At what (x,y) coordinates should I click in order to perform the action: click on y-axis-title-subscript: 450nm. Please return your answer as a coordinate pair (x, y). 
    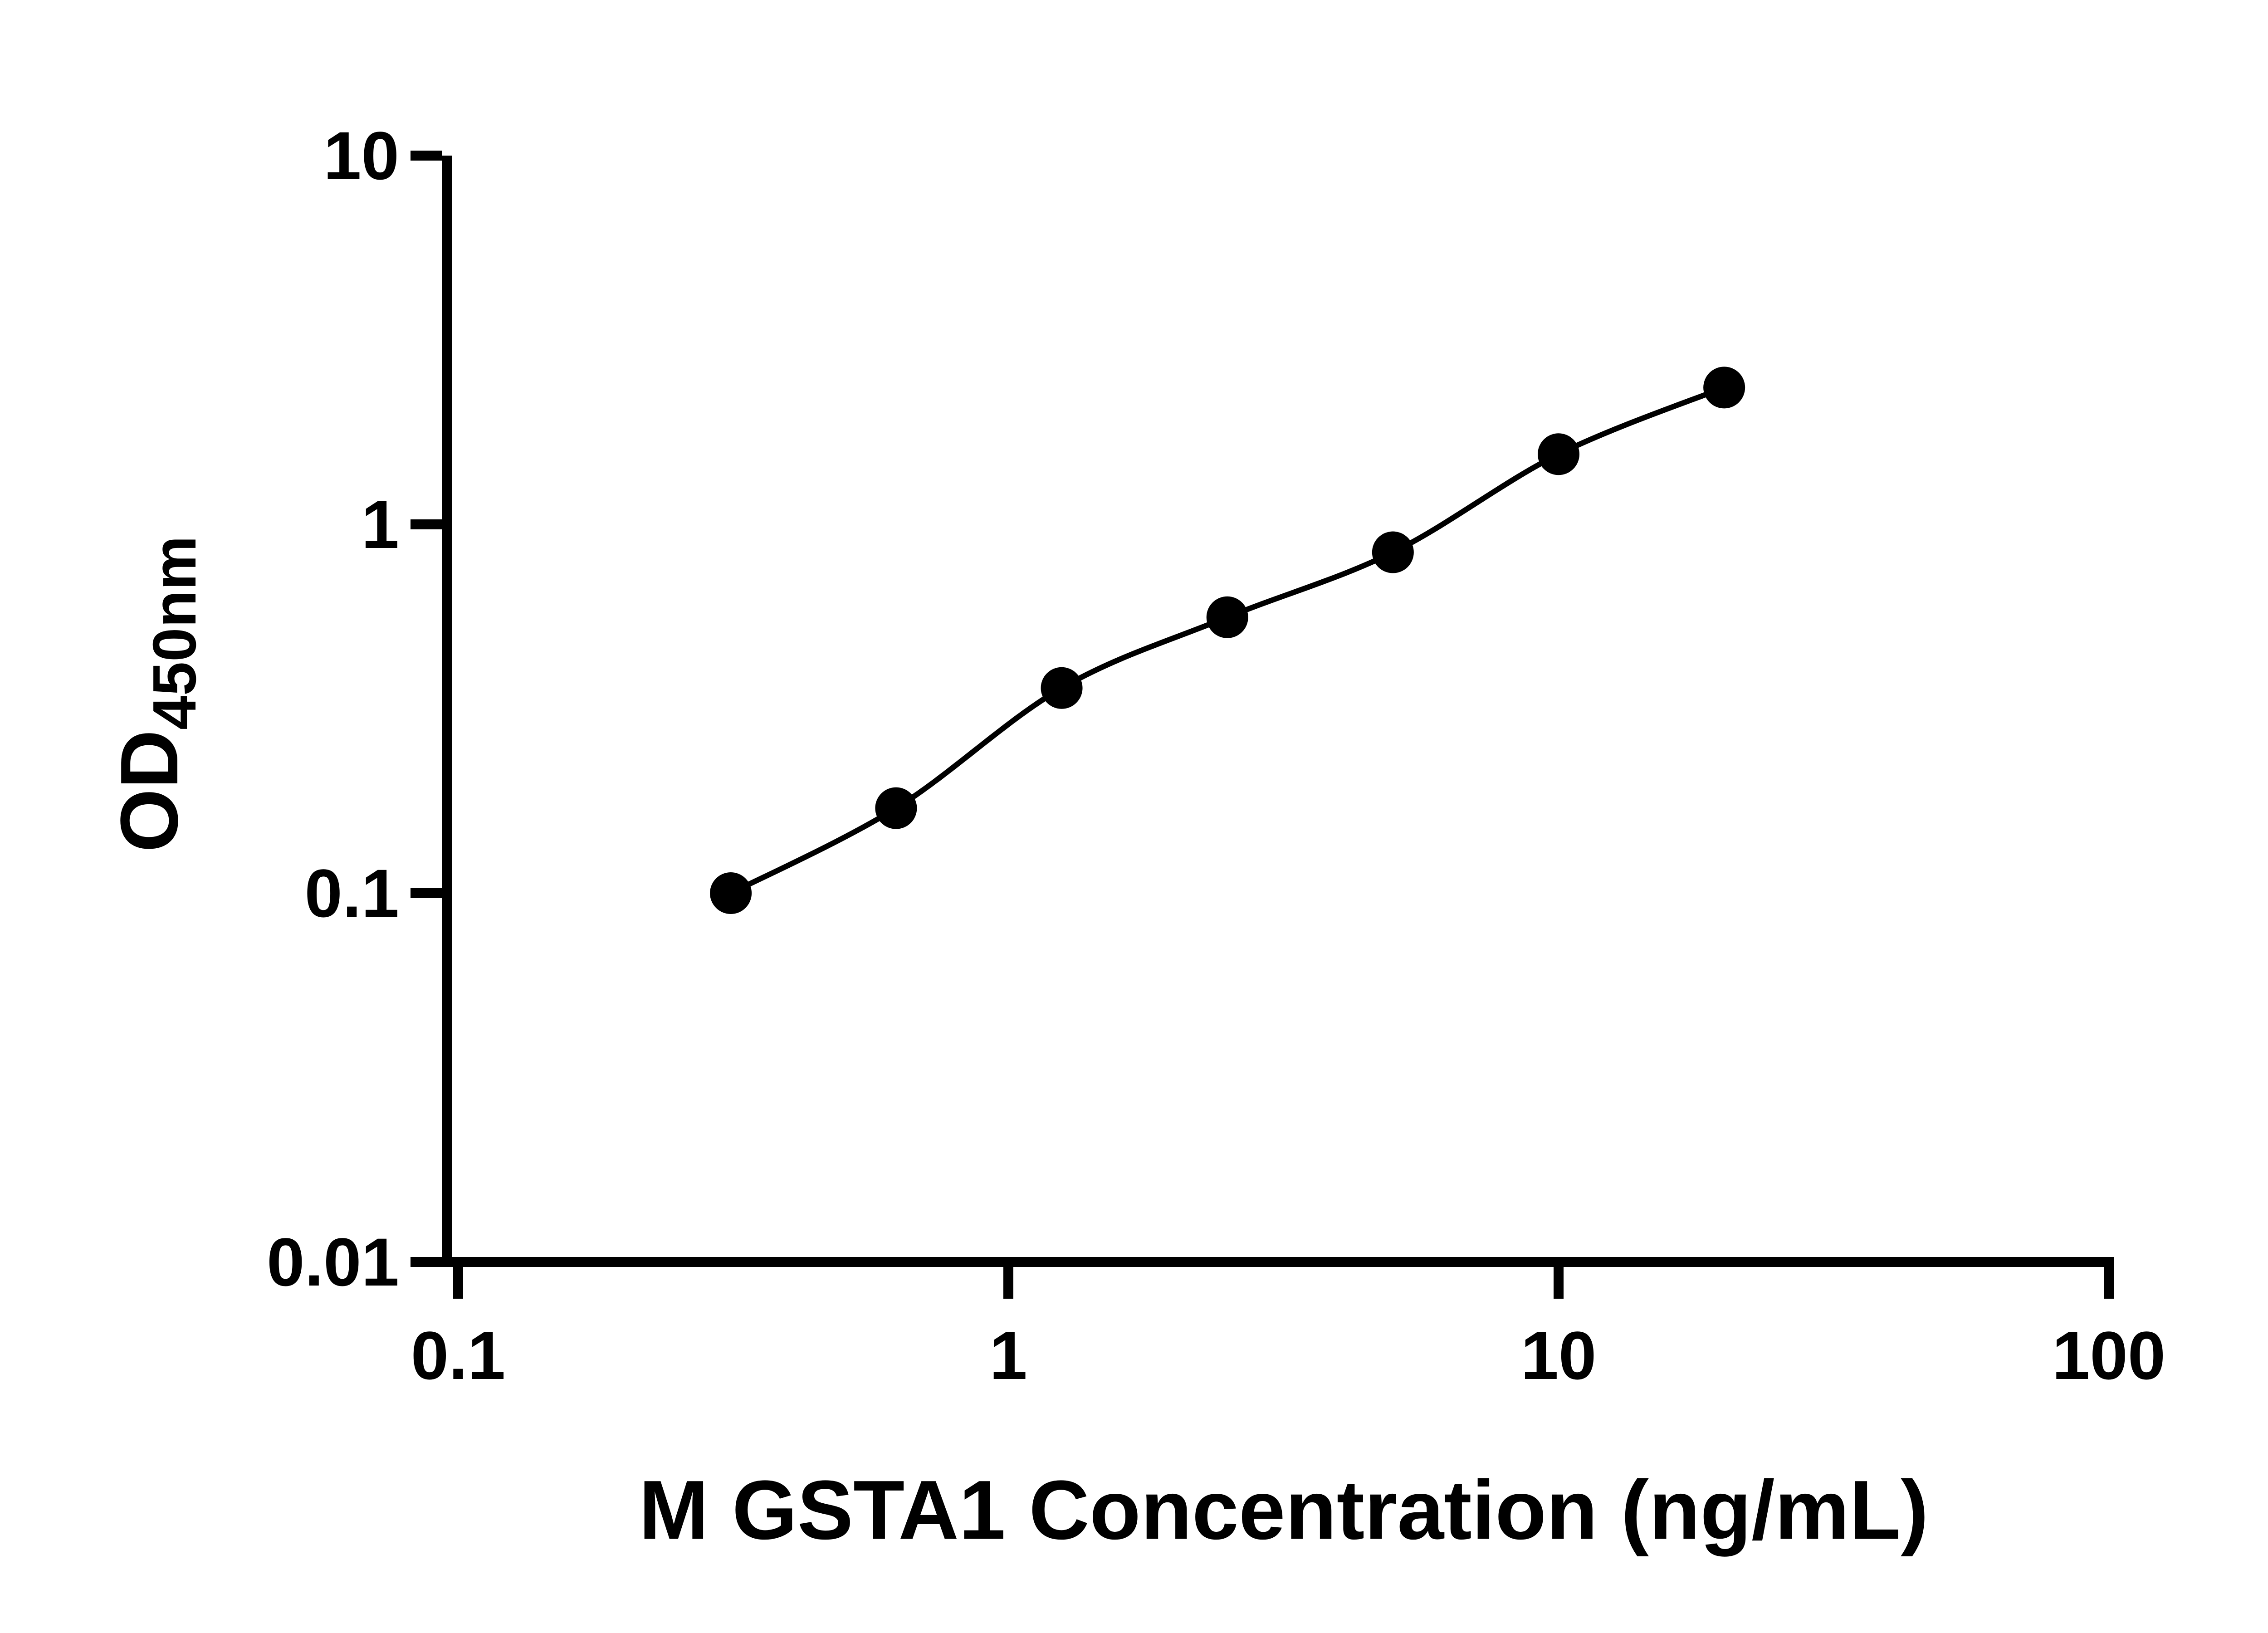
    Looking at the image, I should click on (175, 633).